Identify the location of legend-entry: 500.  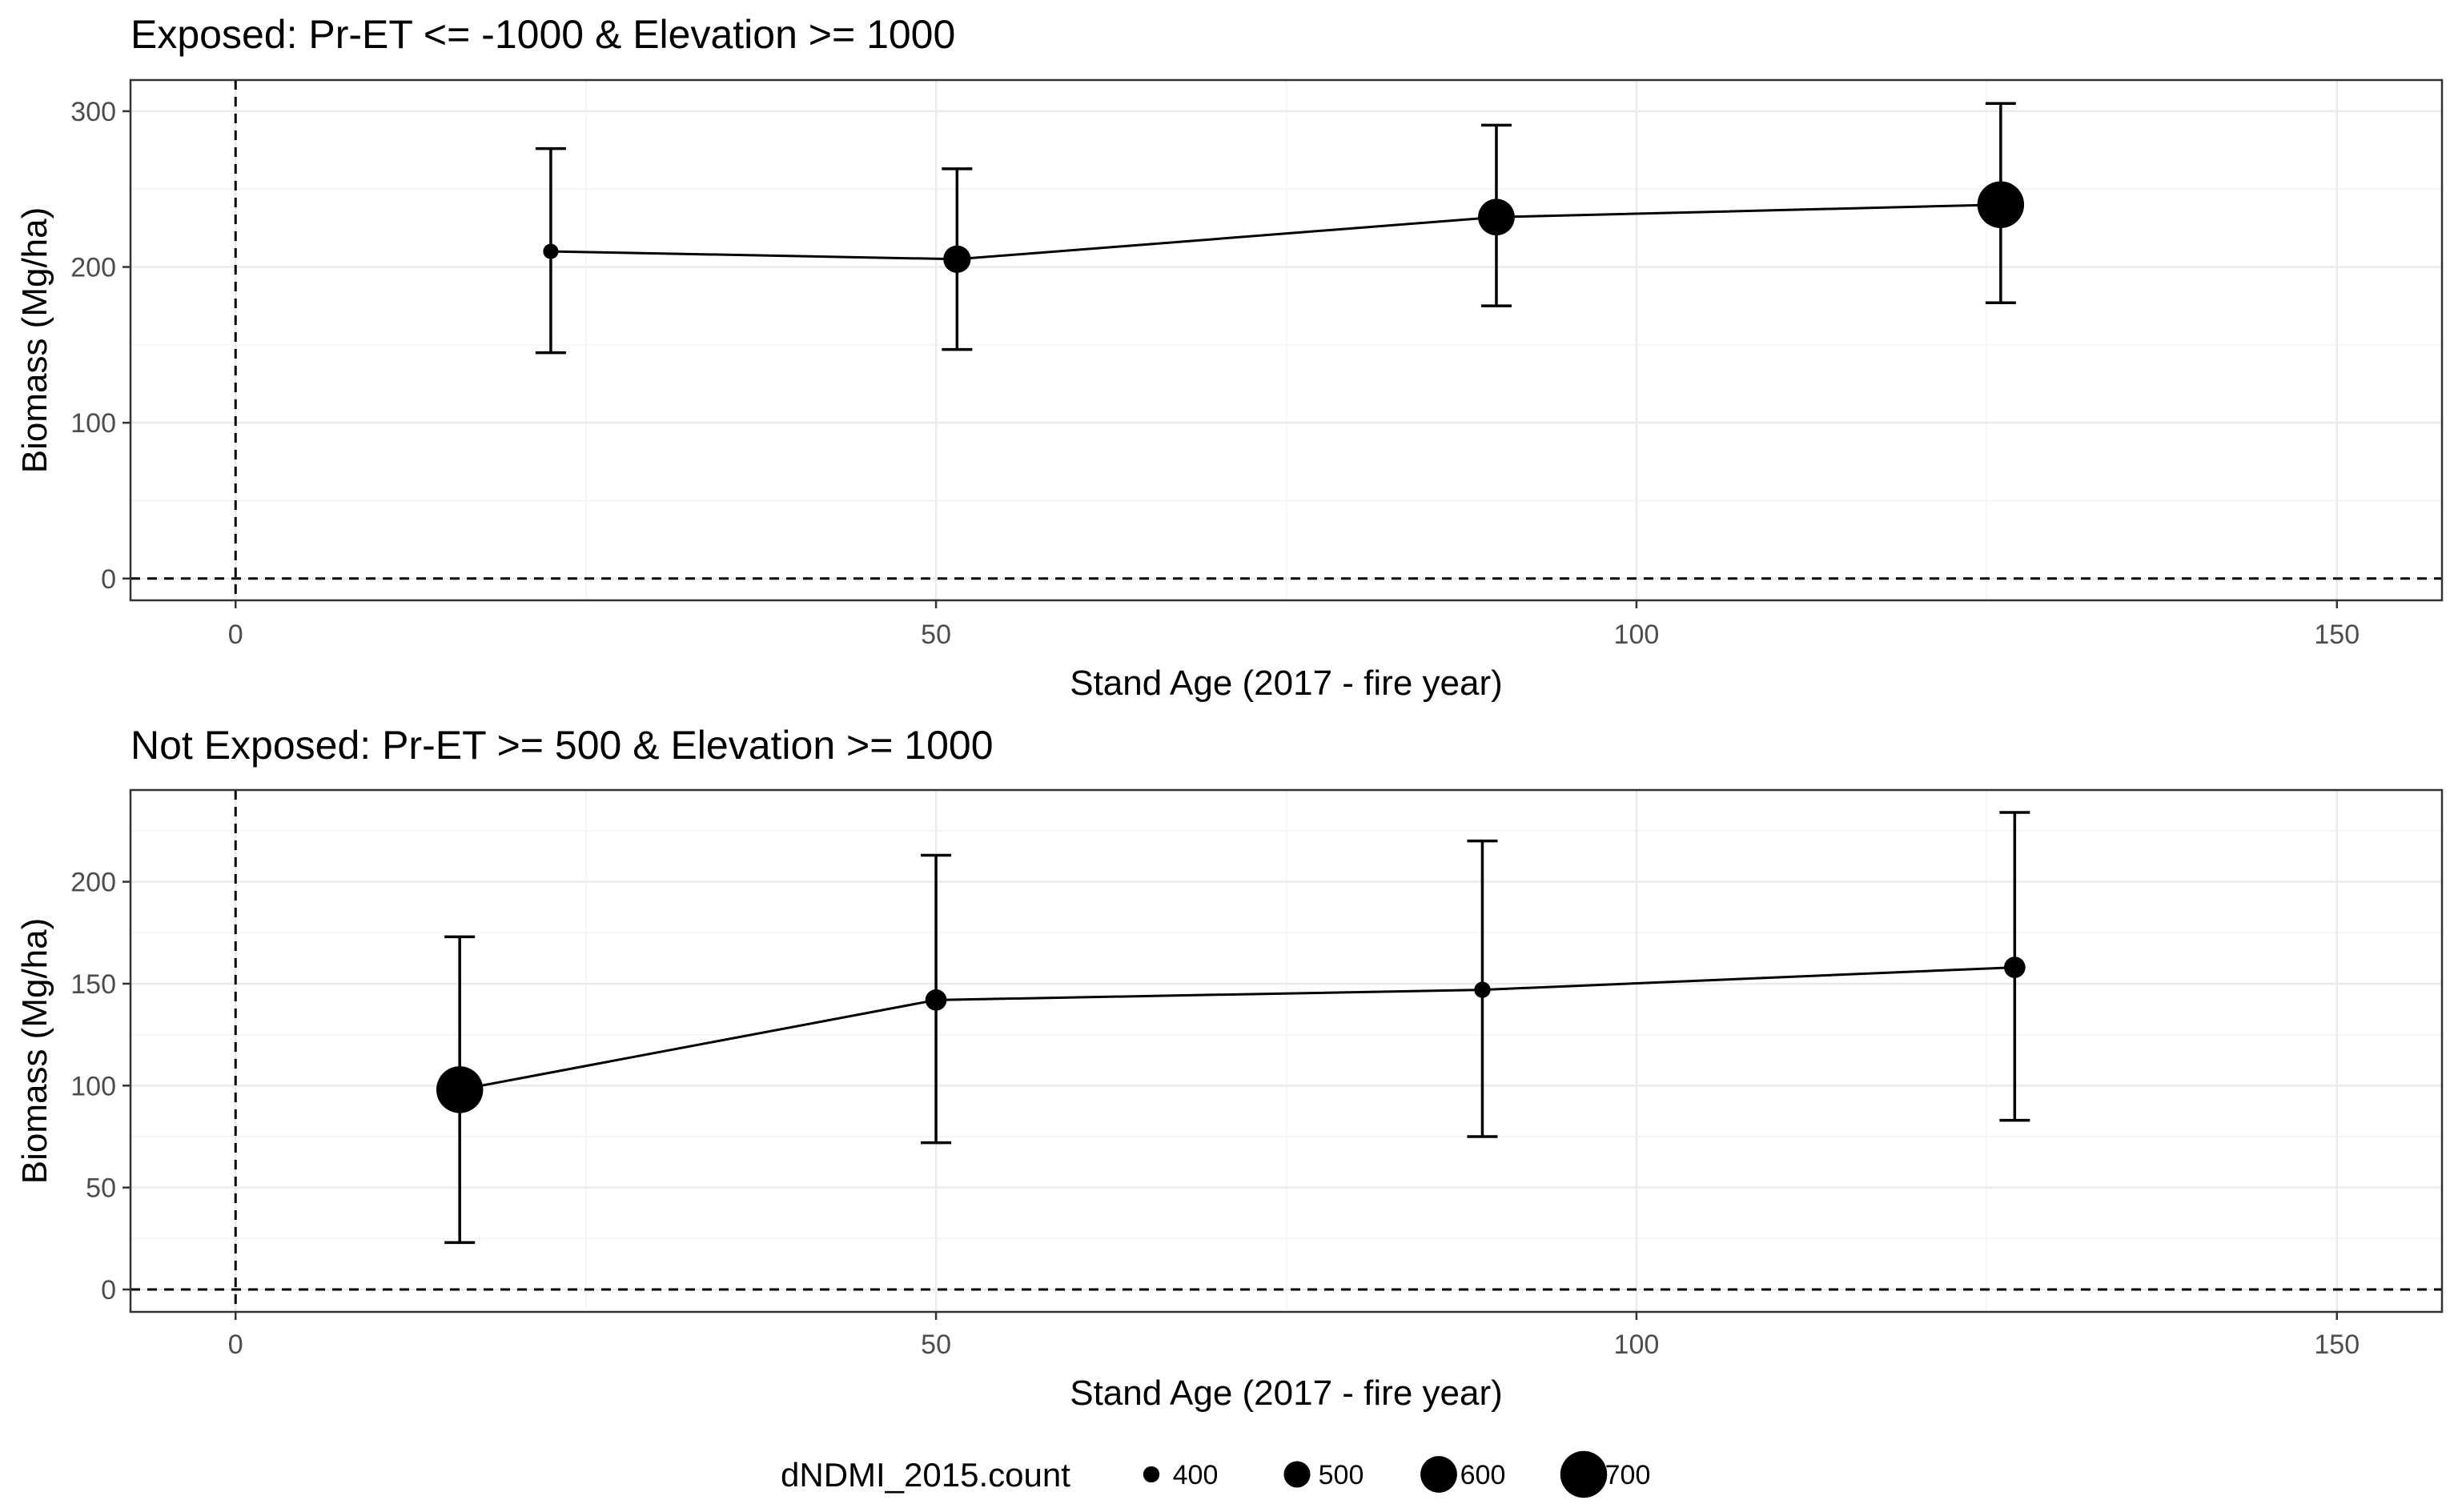
(1323, 1475).